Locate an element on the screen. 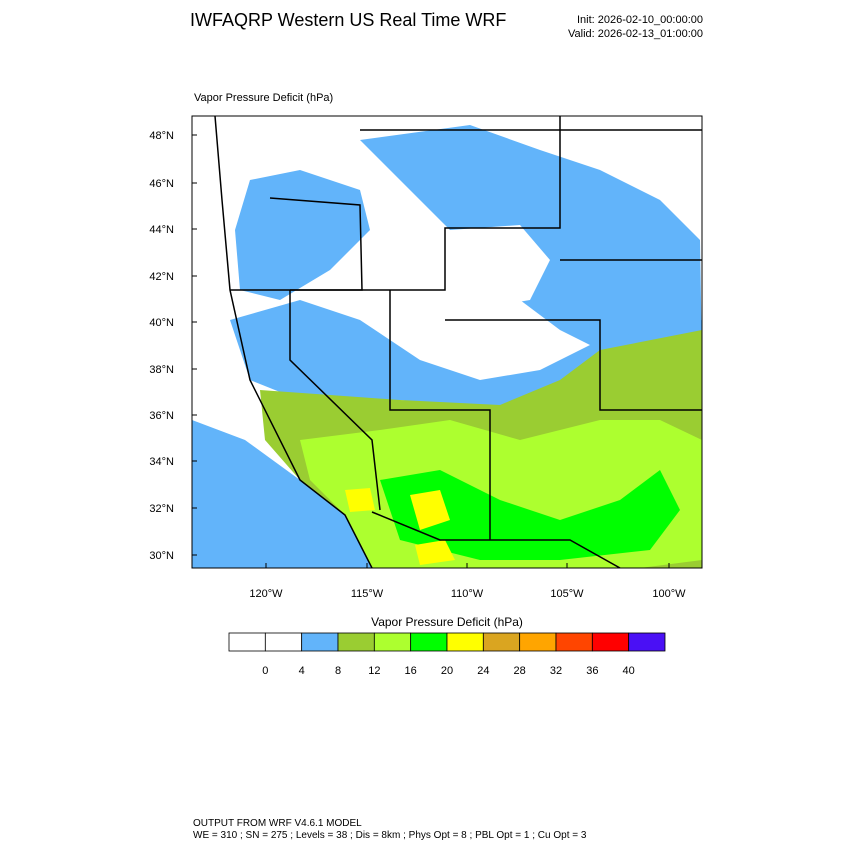 This screenshot has height=855, width=850. white-field is located at coordinates (500, 267).